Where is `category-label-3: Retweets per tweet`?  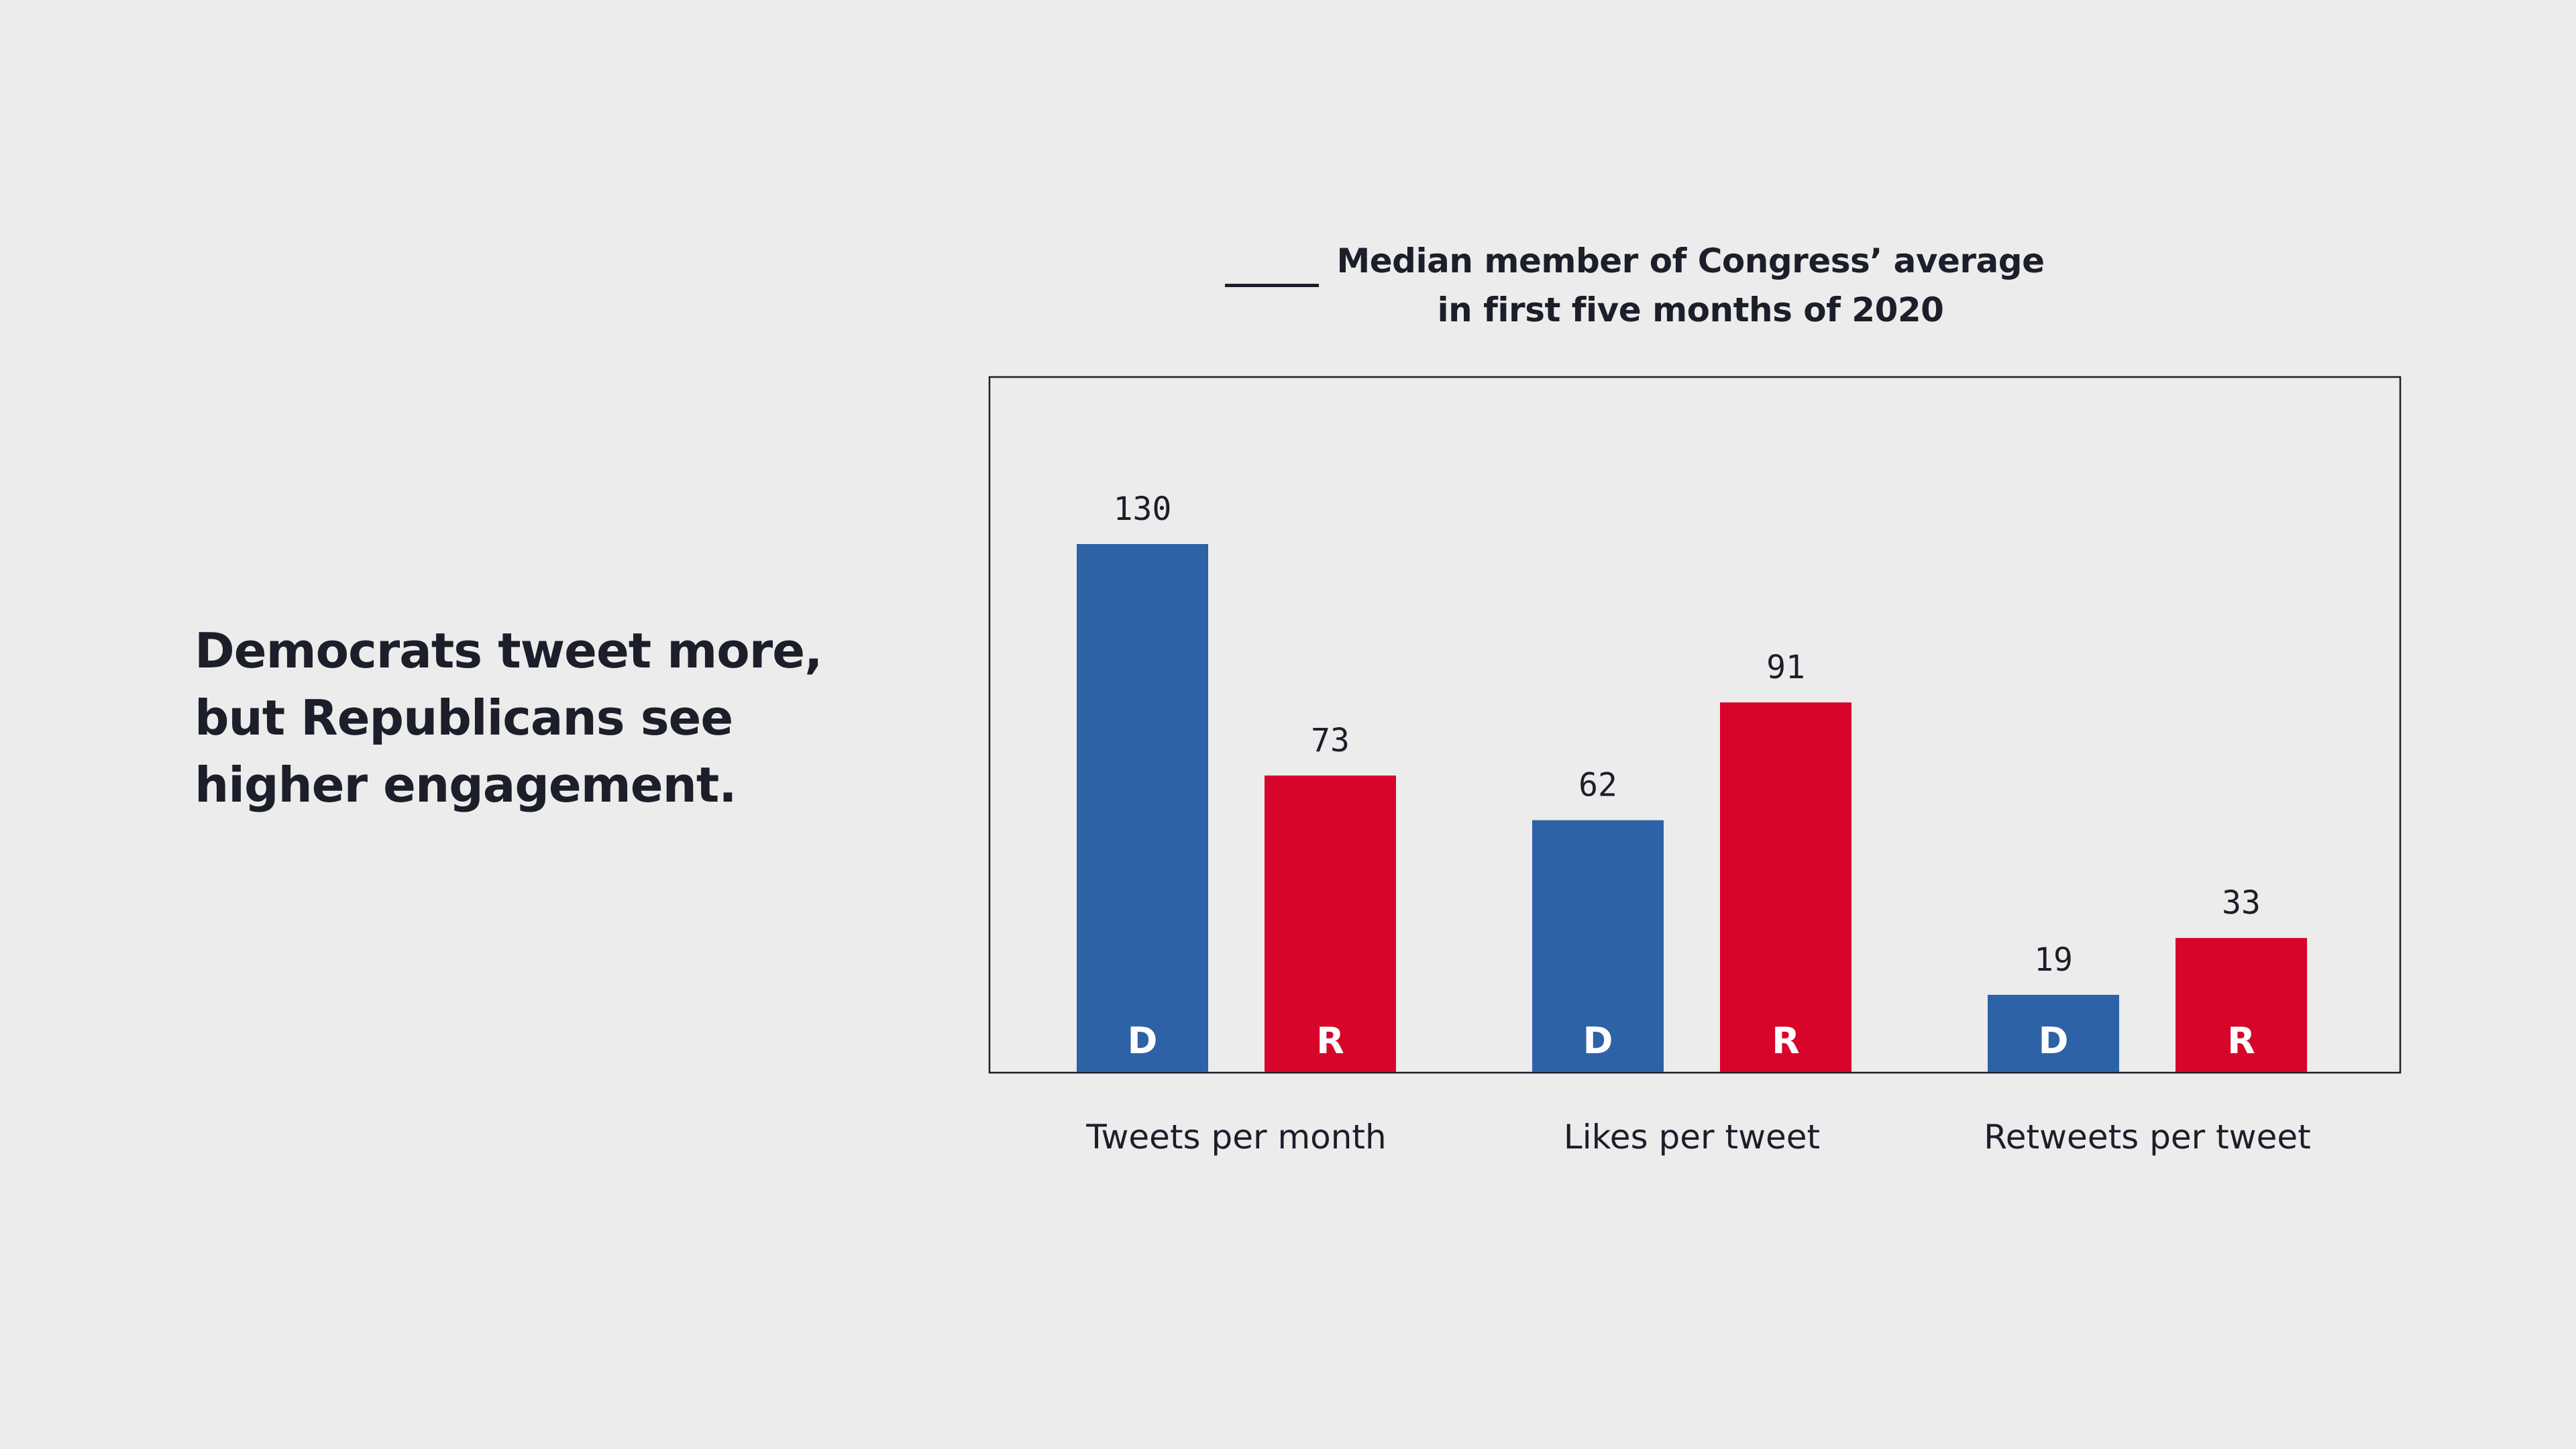
category-label-3: Retweets per tweet is located at coordinates (2147, 1137).